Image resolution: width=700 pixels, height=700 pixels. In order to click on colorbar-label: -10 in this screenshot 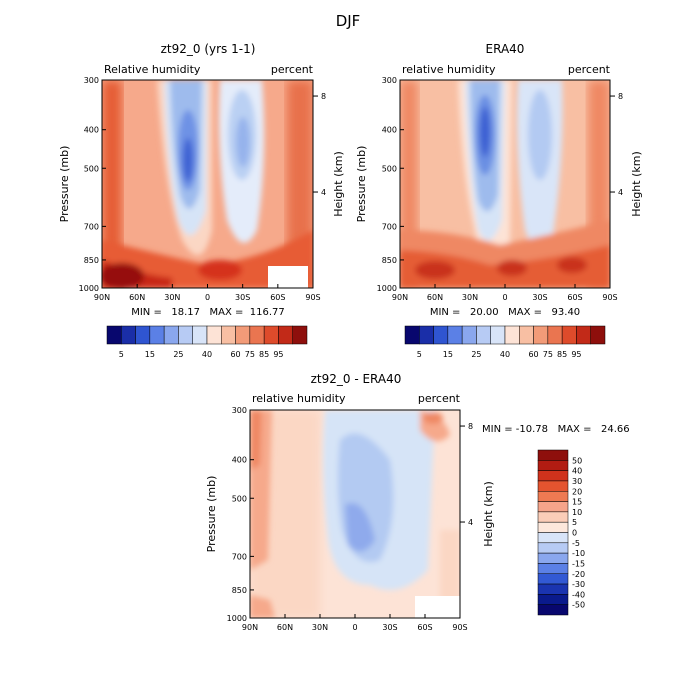, I will do `click(578, 553)`.